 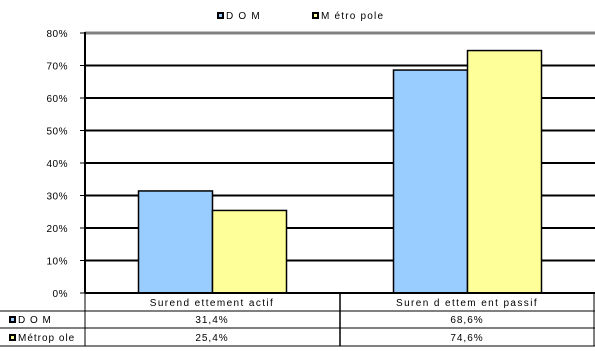 I want to click on category-label-passif: Suren d ettem ent passif, so click(x=467, y=303).